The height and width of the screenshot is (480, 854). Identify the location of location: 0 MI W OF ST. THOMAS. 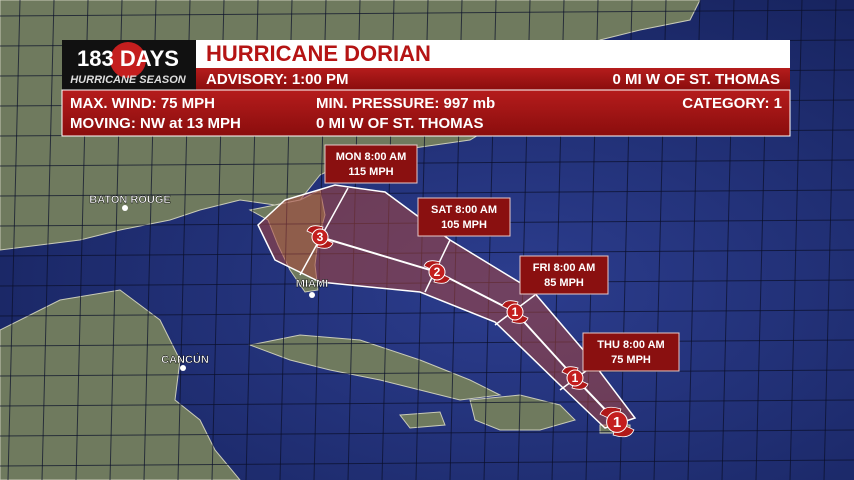
(697, 79).